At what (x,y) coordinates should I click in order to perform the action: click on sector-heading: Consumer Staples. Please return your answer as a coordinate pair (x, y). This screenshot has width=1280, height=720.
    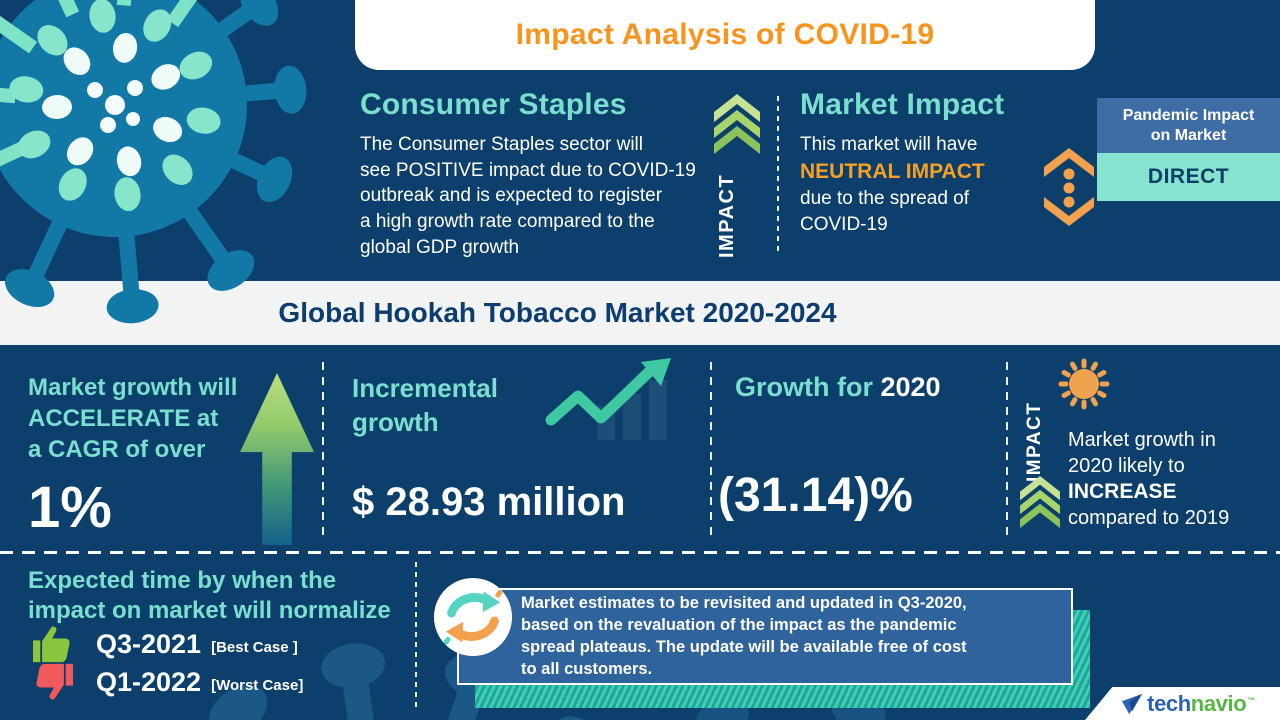
    Looking at the image, I should click on (493, 104).